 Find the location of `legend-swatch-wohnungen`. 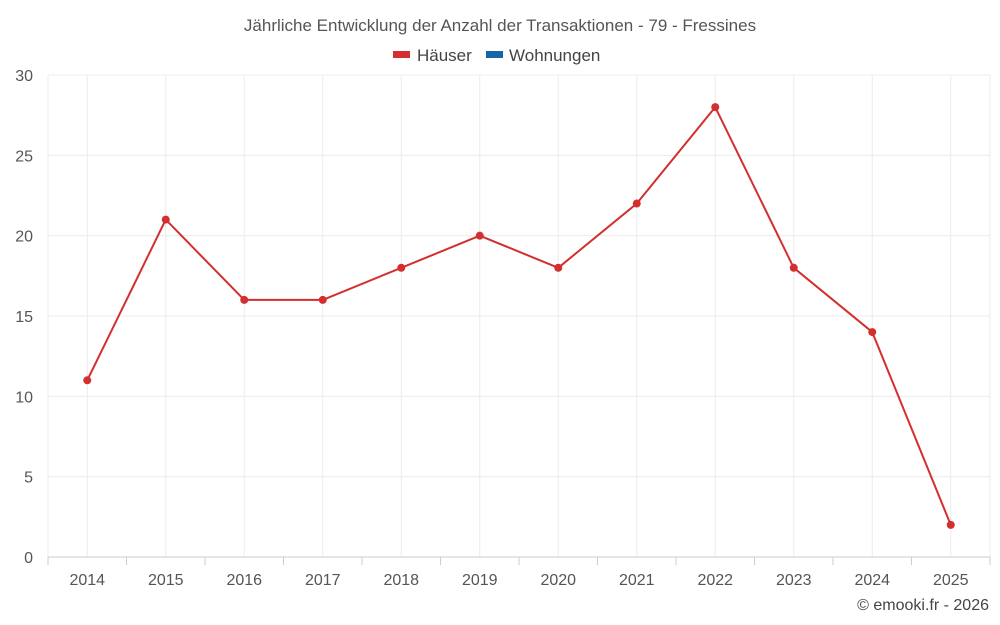

legend-swatch-wohnungen is located at coordinates (494, 54).